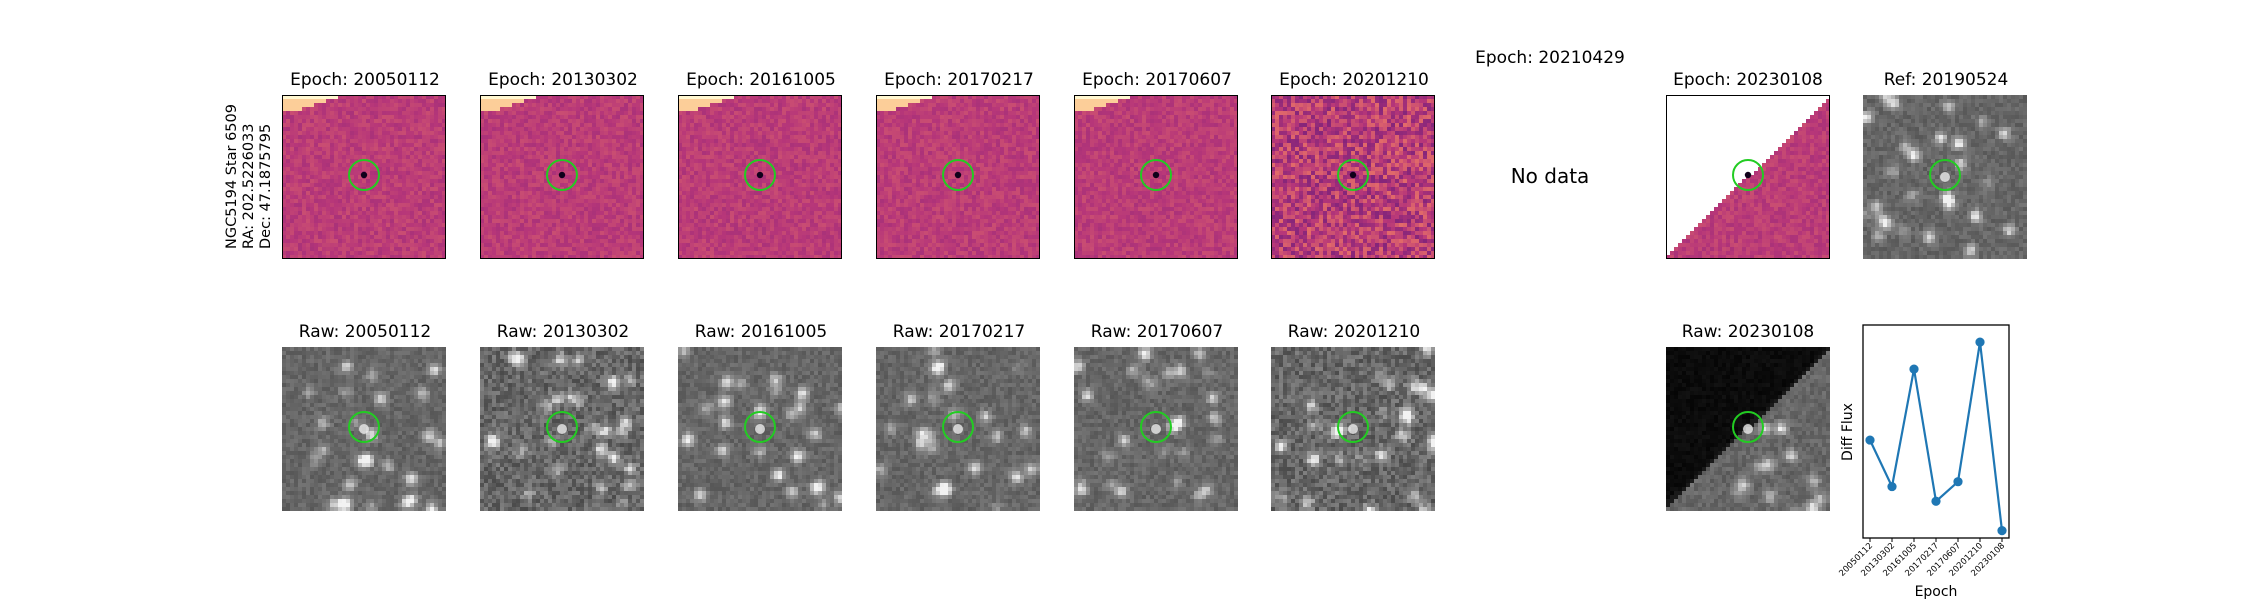  Describe the element at coordinates (1157, 332) in the screenshot. I see `raw-title-5: Raw: 20170607` at that location.